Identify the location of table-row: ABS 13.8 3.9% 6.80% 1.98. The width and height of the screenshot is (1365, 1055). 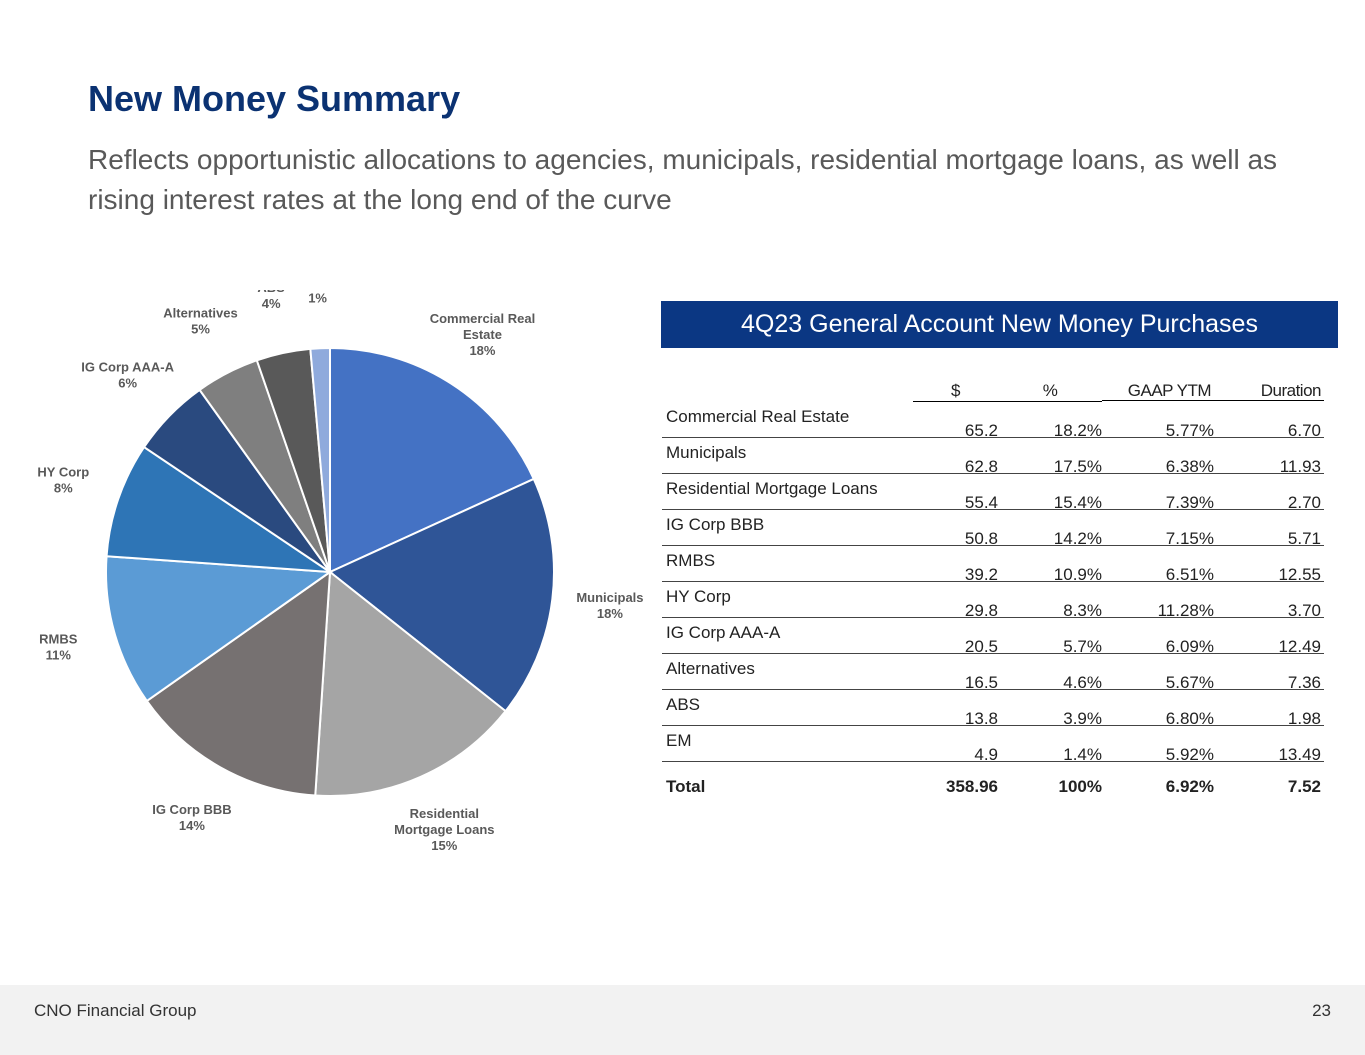
(993, 709).